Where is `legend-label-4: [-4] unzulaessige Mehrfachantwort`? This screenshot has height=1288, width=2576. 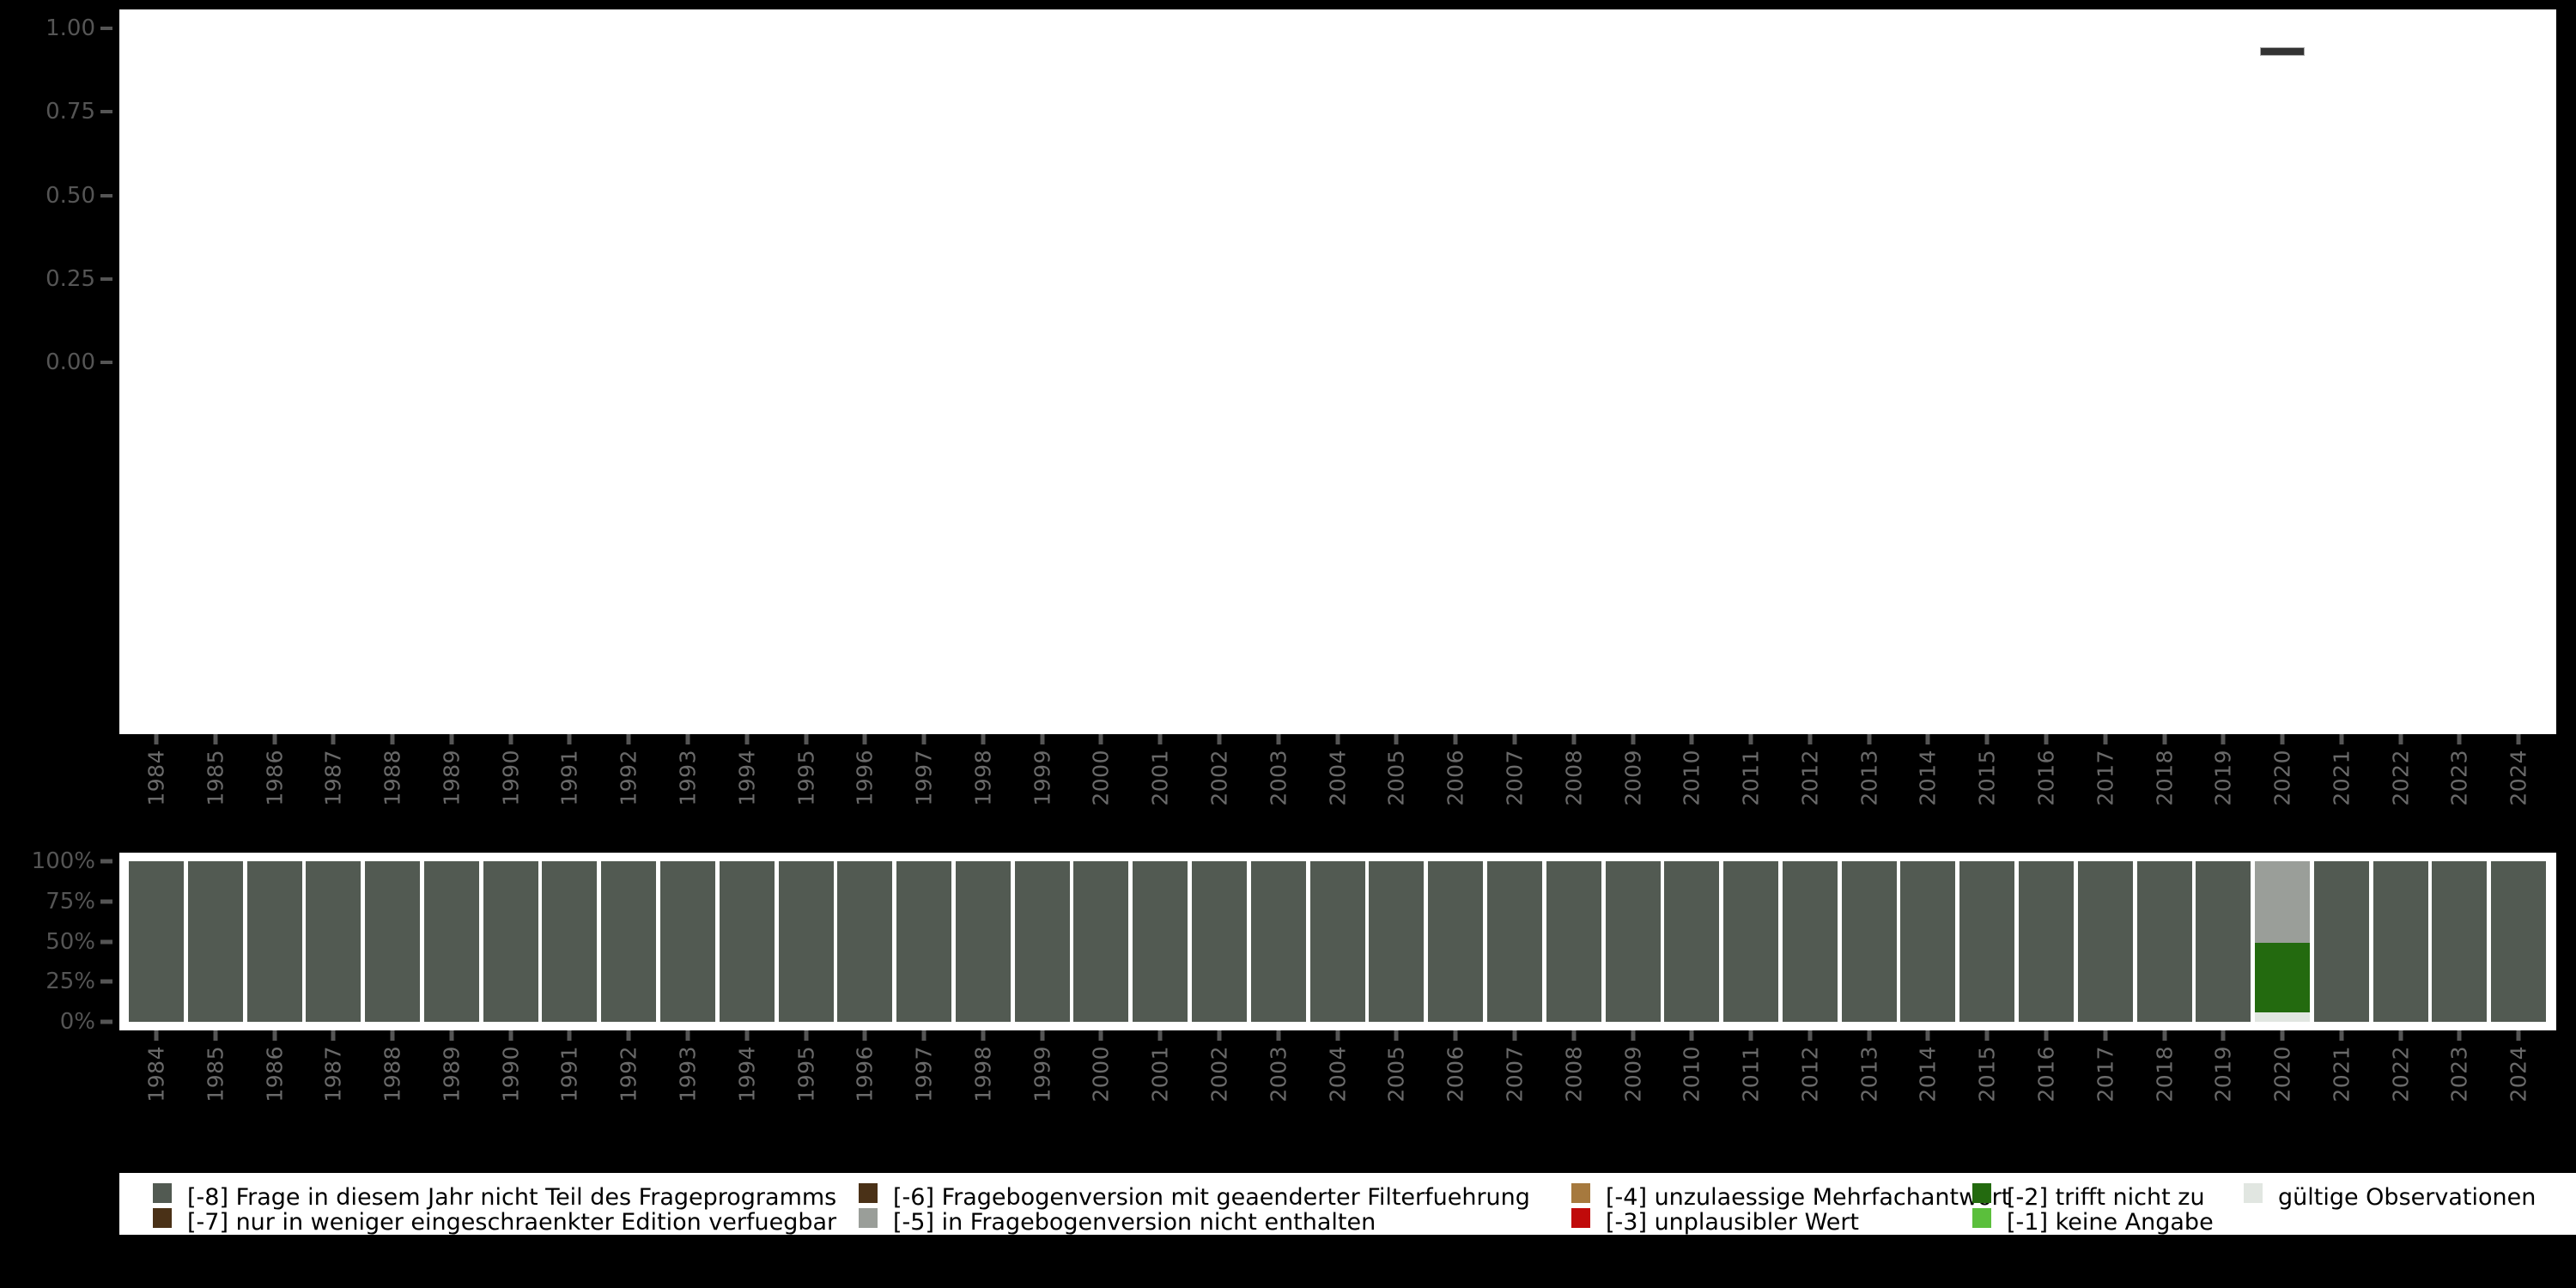 legend-label-4: [-4] unzulaessige Mehrfachantwort is located at coordinates (1808, 1197).